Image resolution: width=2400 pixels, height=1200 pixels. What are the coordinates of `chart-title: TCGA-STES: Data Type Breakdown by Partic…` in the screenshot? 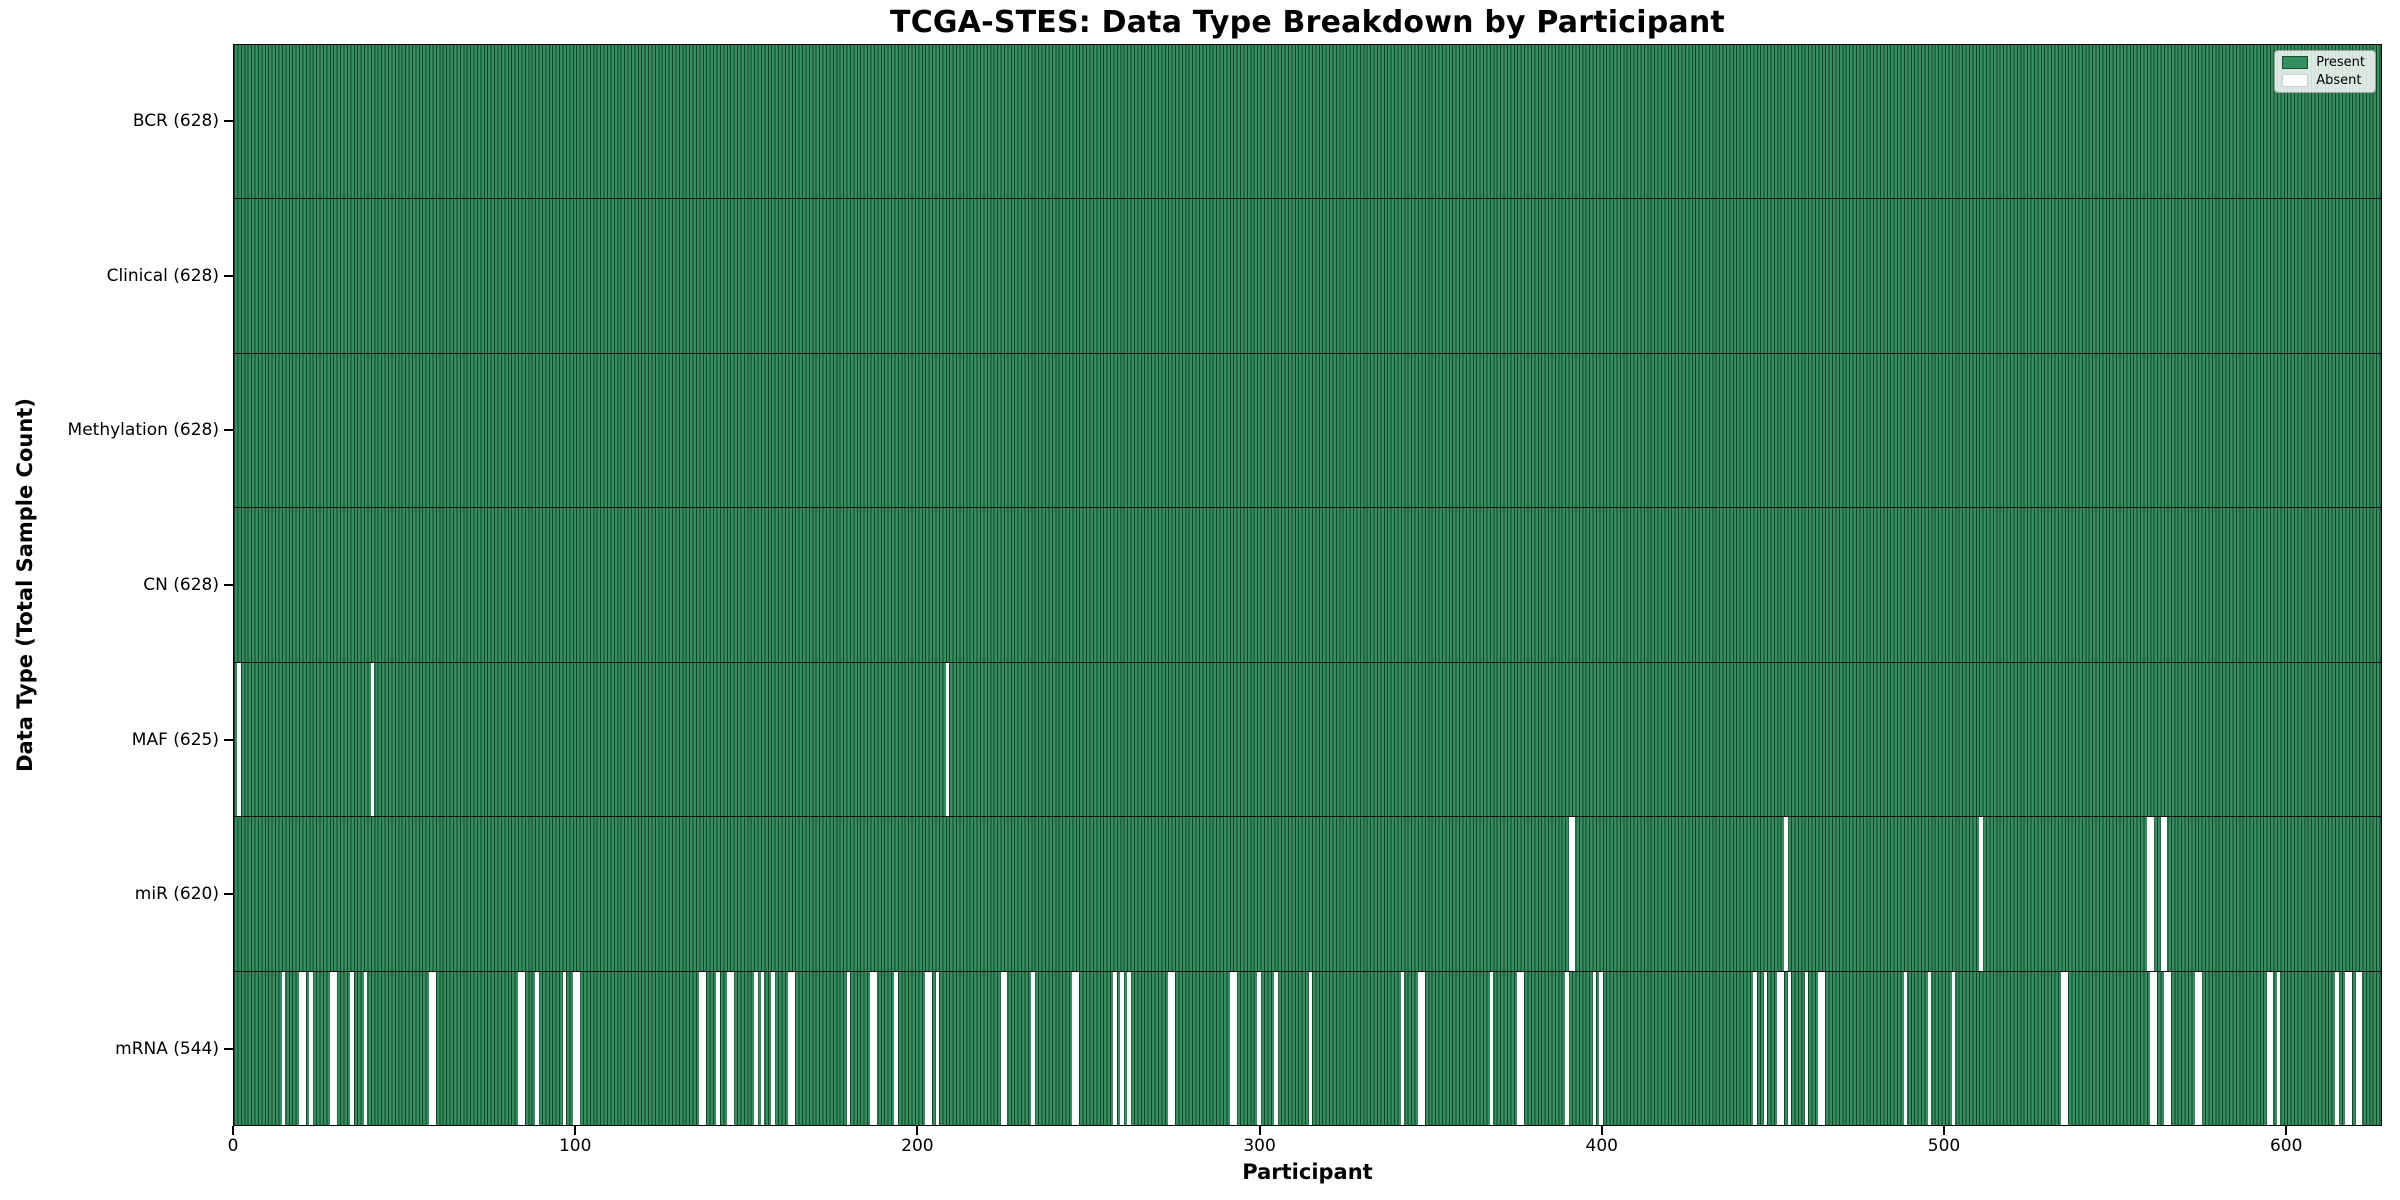 It's located at (1307, 22).